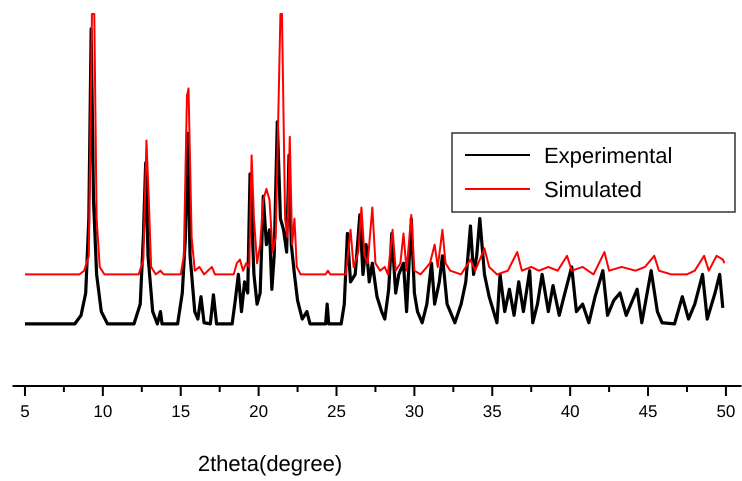 The width and height of the screenshot is (742, 481). What do you see at coordinates (102, 411) in the screenshot?
I see `x-tick-label: 10` at bounding box center [102, 411].